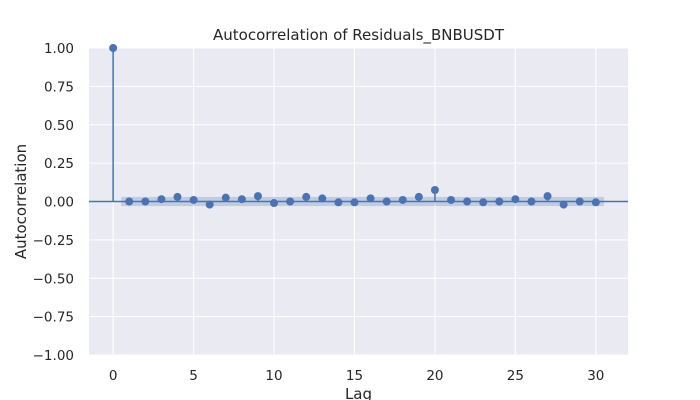  I want to click on y-tick-label: −0.75, so click(53, 318).